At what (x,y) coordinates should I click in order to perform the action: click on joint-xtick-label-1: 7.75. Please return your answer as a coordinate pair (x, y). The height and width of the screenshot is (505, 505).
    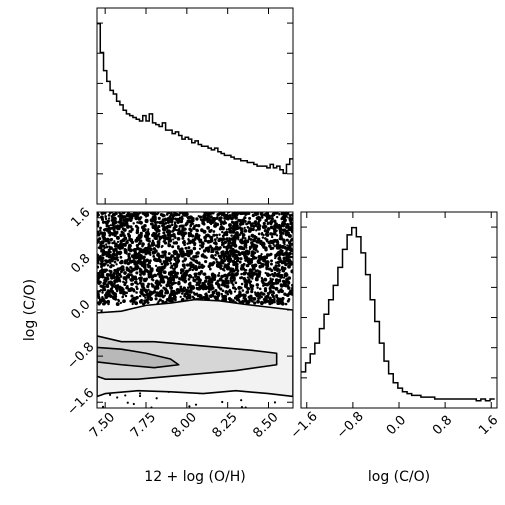
    Looking at the image, I should click on (143, 425).